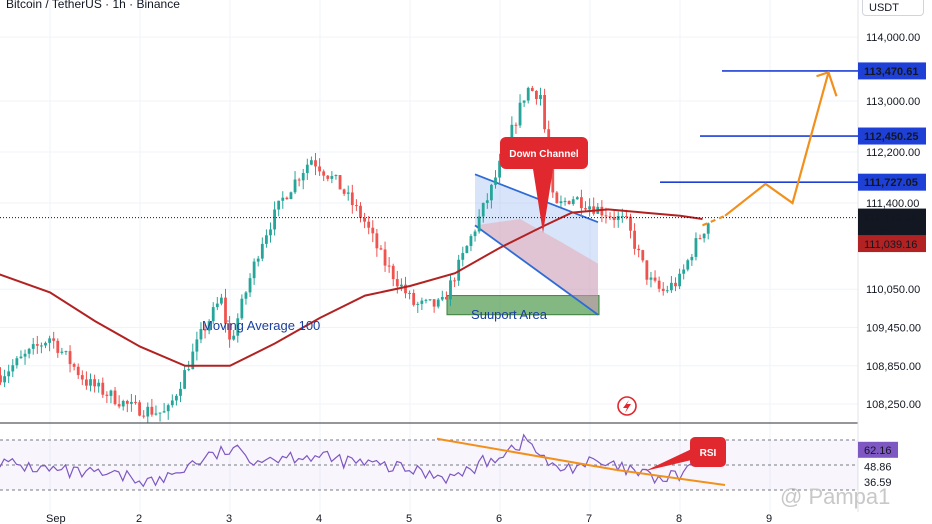 The width and height of the screenshot is (932, 524). I want to click on rsi-tick-label: 48.86, so click(878, 467).